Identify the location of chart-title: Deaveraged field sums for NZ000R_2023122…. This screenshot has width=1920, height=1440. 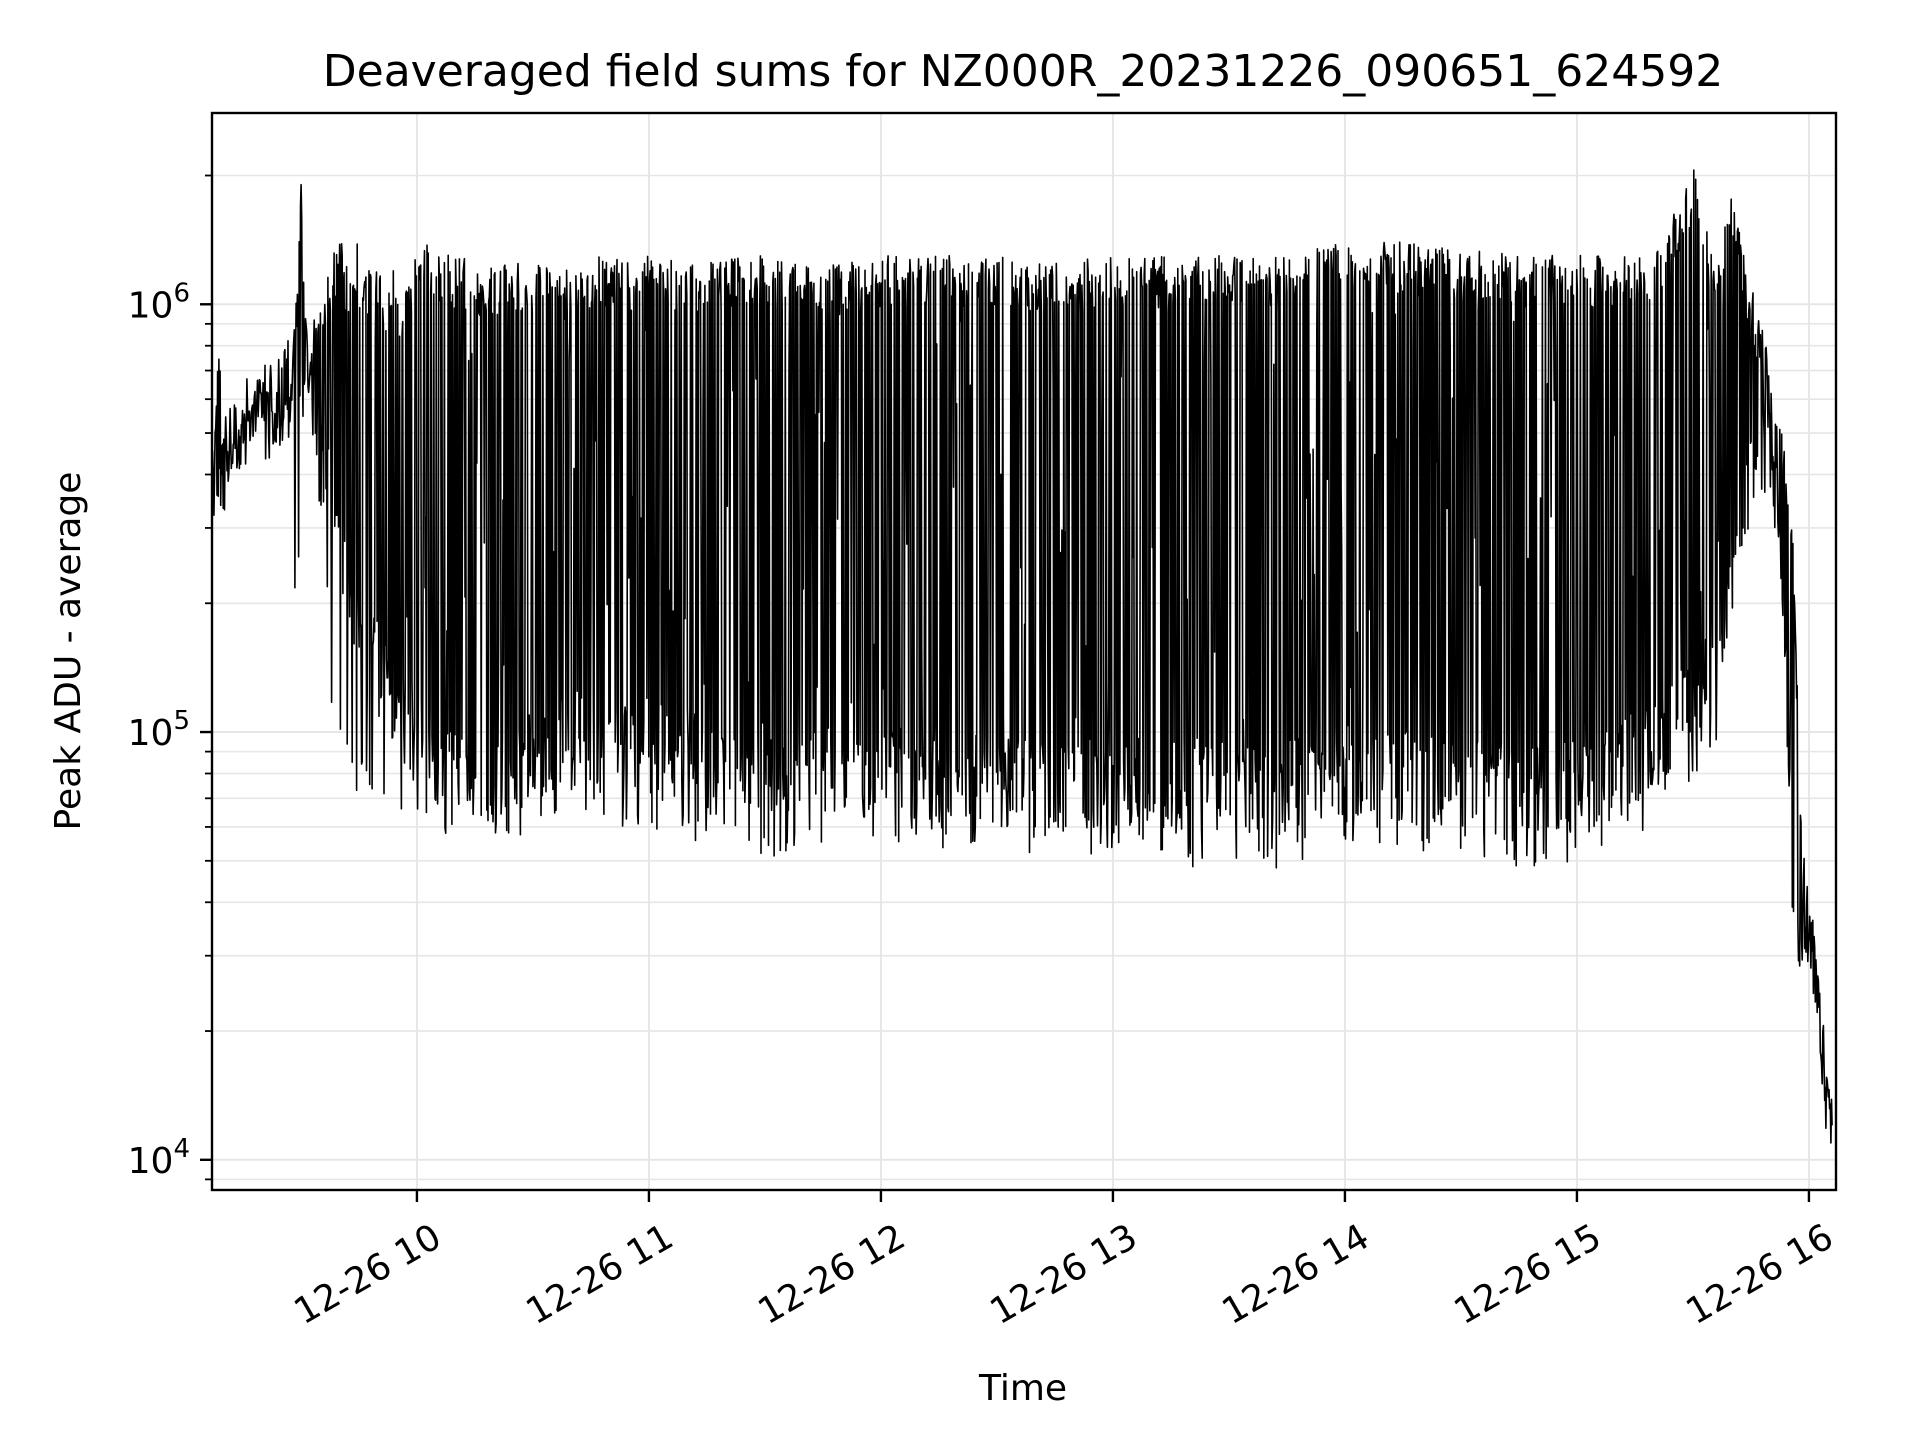
(1023, 71).